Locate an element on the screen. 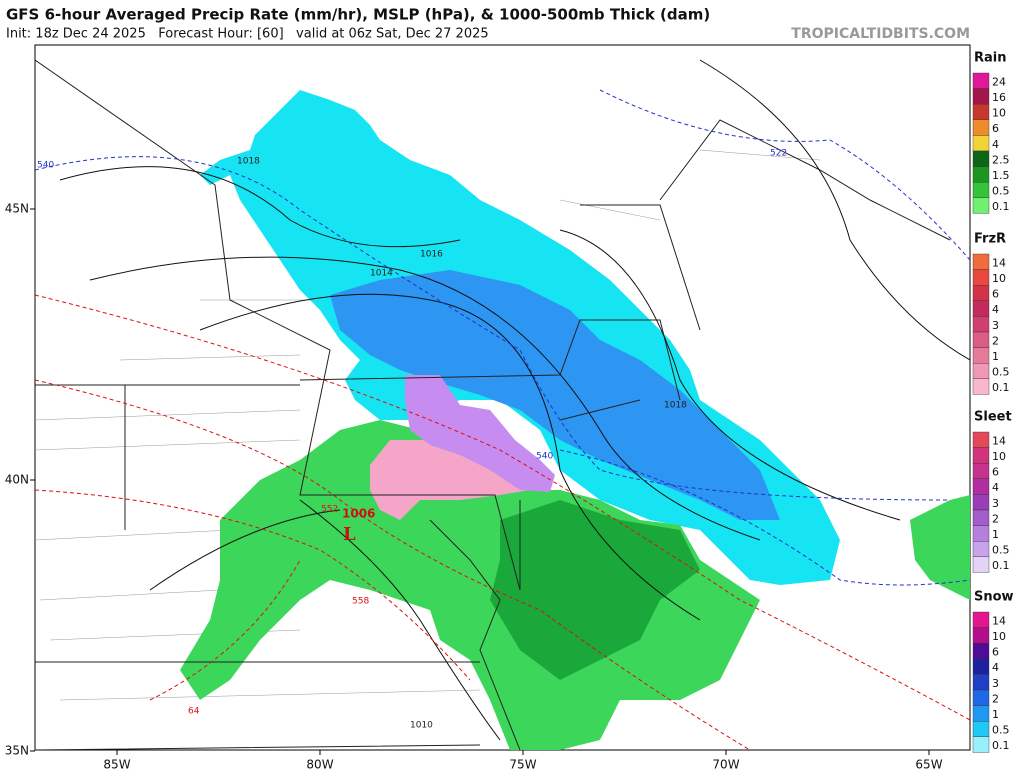 This screenshot has width=1024, height=776. legend-title: FrzR is located at coordinates (990, 239).